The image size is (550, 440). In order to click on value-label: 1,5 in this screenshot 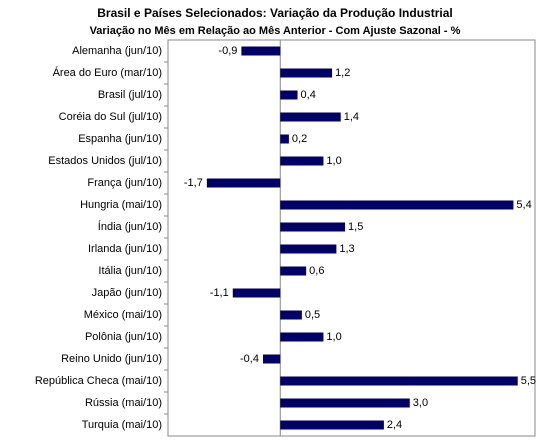, I will do `click(355, 227)`.